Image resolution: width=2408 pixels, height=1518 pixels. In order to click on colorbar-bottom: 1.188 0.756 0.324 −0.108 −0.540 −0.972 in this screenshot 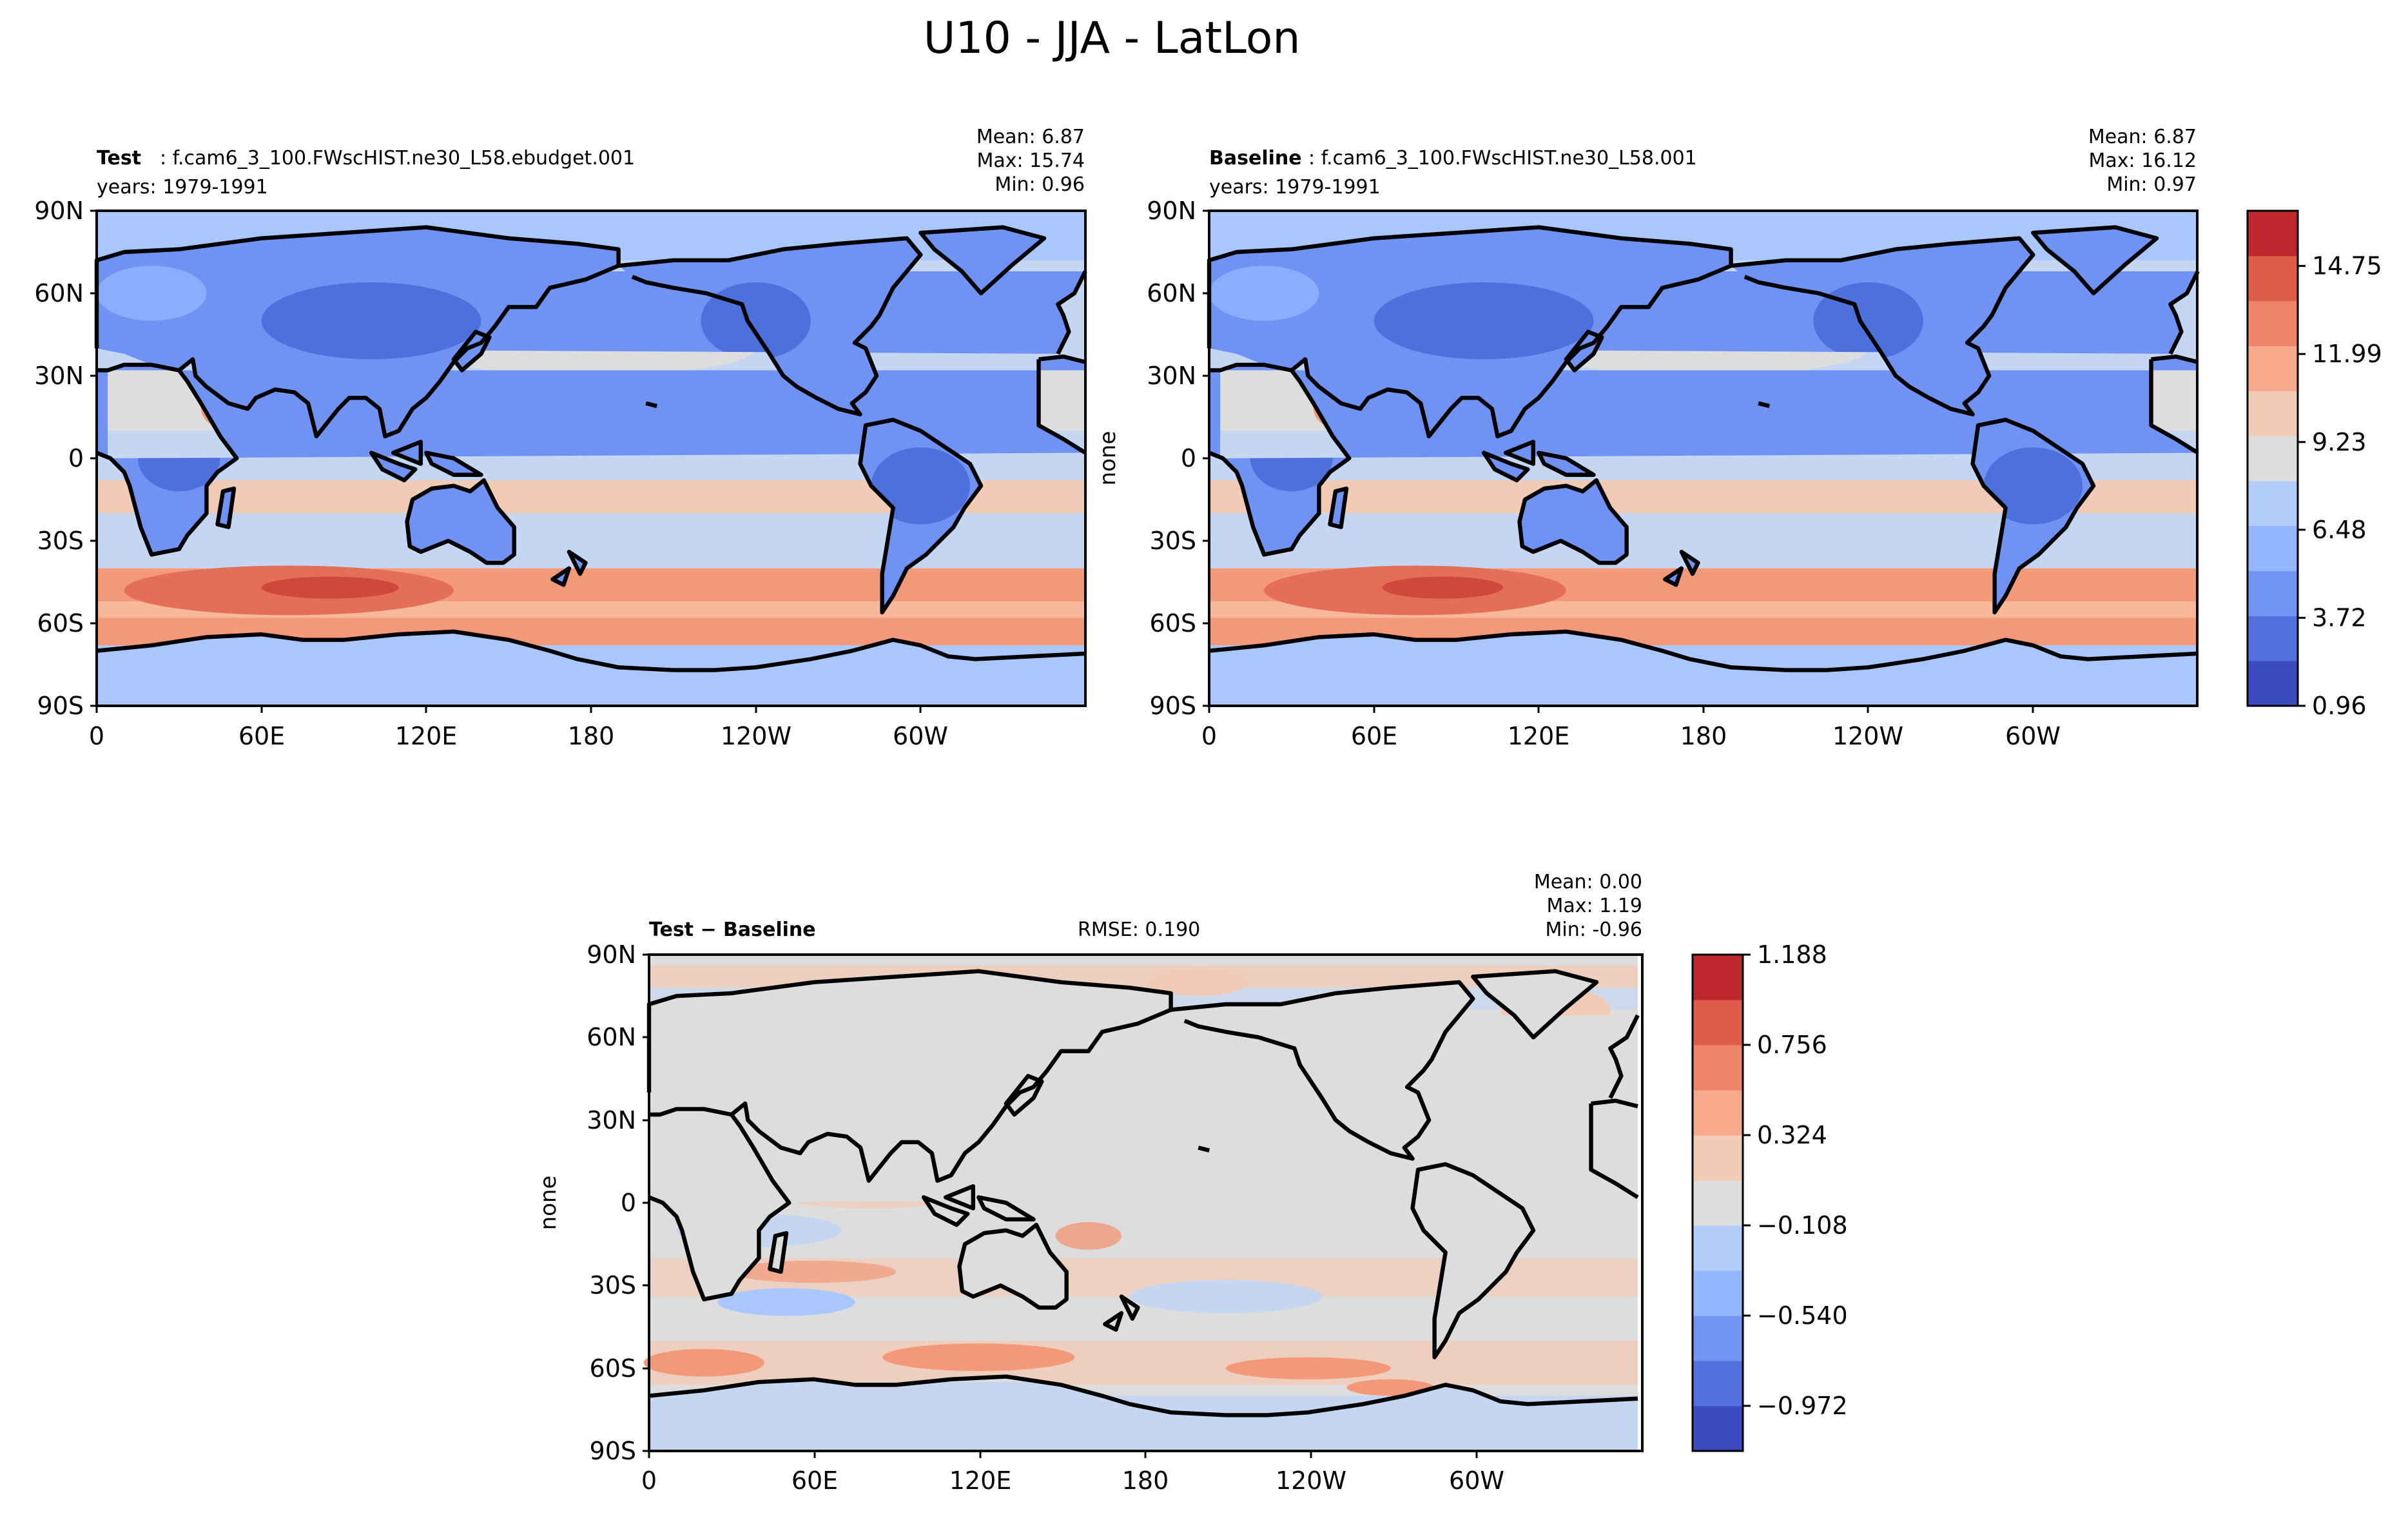, I will do `click(1769, 1196)`.